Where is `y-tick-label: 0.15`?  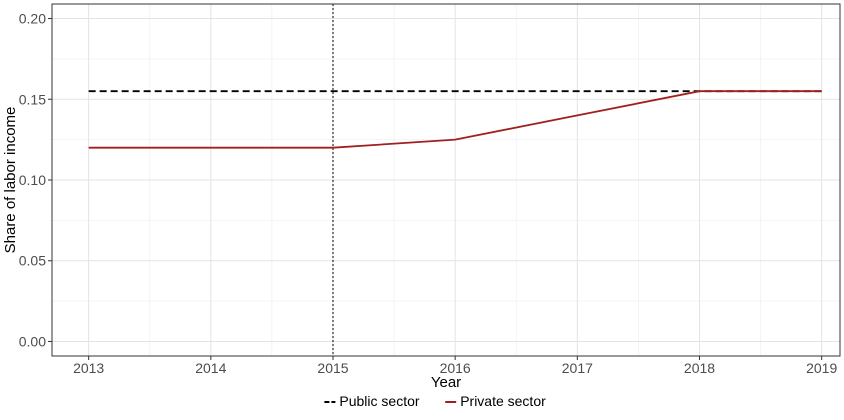
y-tick-label: 0.15 is located at coordinates (32, 99).